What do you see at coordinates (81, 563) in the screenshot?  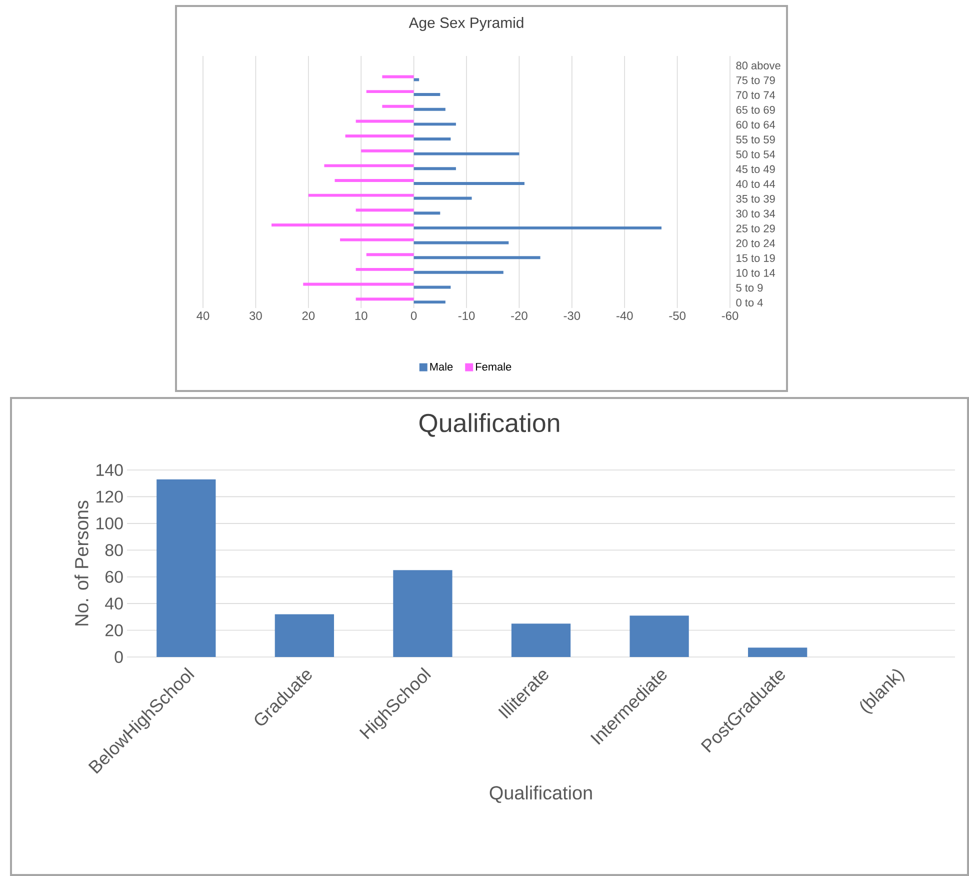 I see `y-axis-title: No. of Persons` at bounding box center [81, 563].